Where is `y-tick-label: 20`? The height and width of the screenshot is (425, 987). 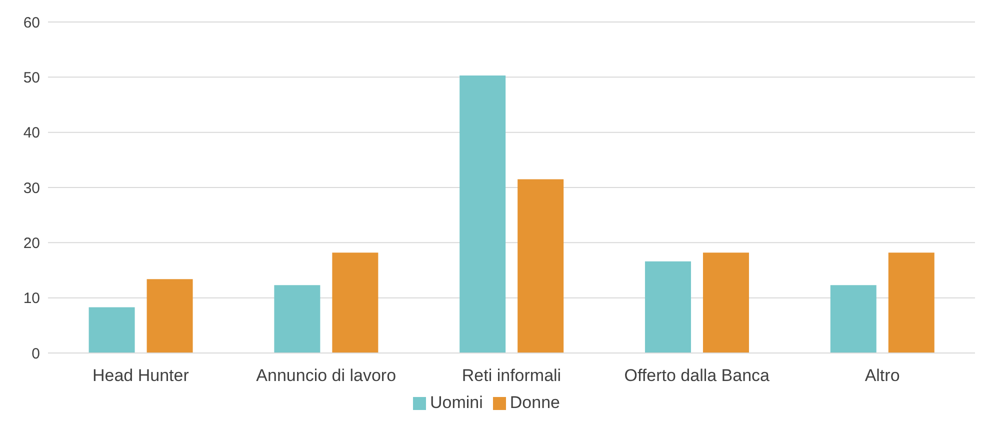
y-tick-label: 20 is located at coordinates (31, 243).